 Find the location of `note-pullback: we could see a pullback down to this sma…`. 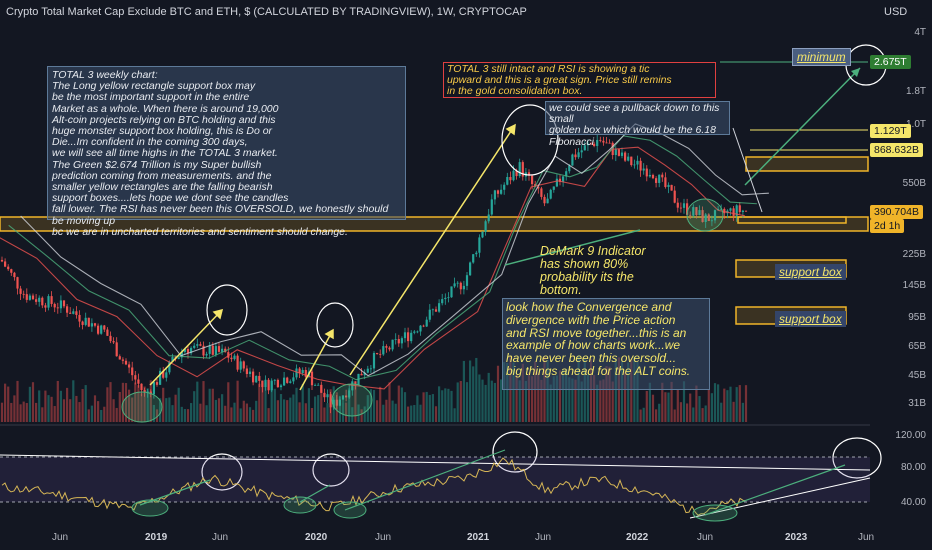

note-pullback: we could see a pullback down to this sma… is located at coordinates (637, 124).